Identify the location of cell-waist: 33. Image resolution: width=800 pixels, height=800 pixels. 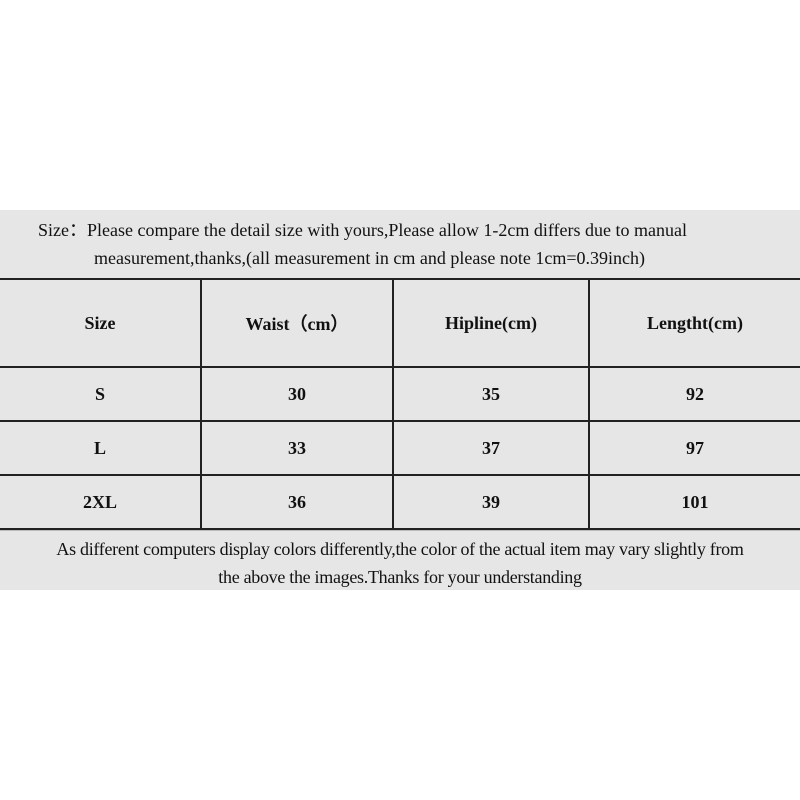
(297, 448).